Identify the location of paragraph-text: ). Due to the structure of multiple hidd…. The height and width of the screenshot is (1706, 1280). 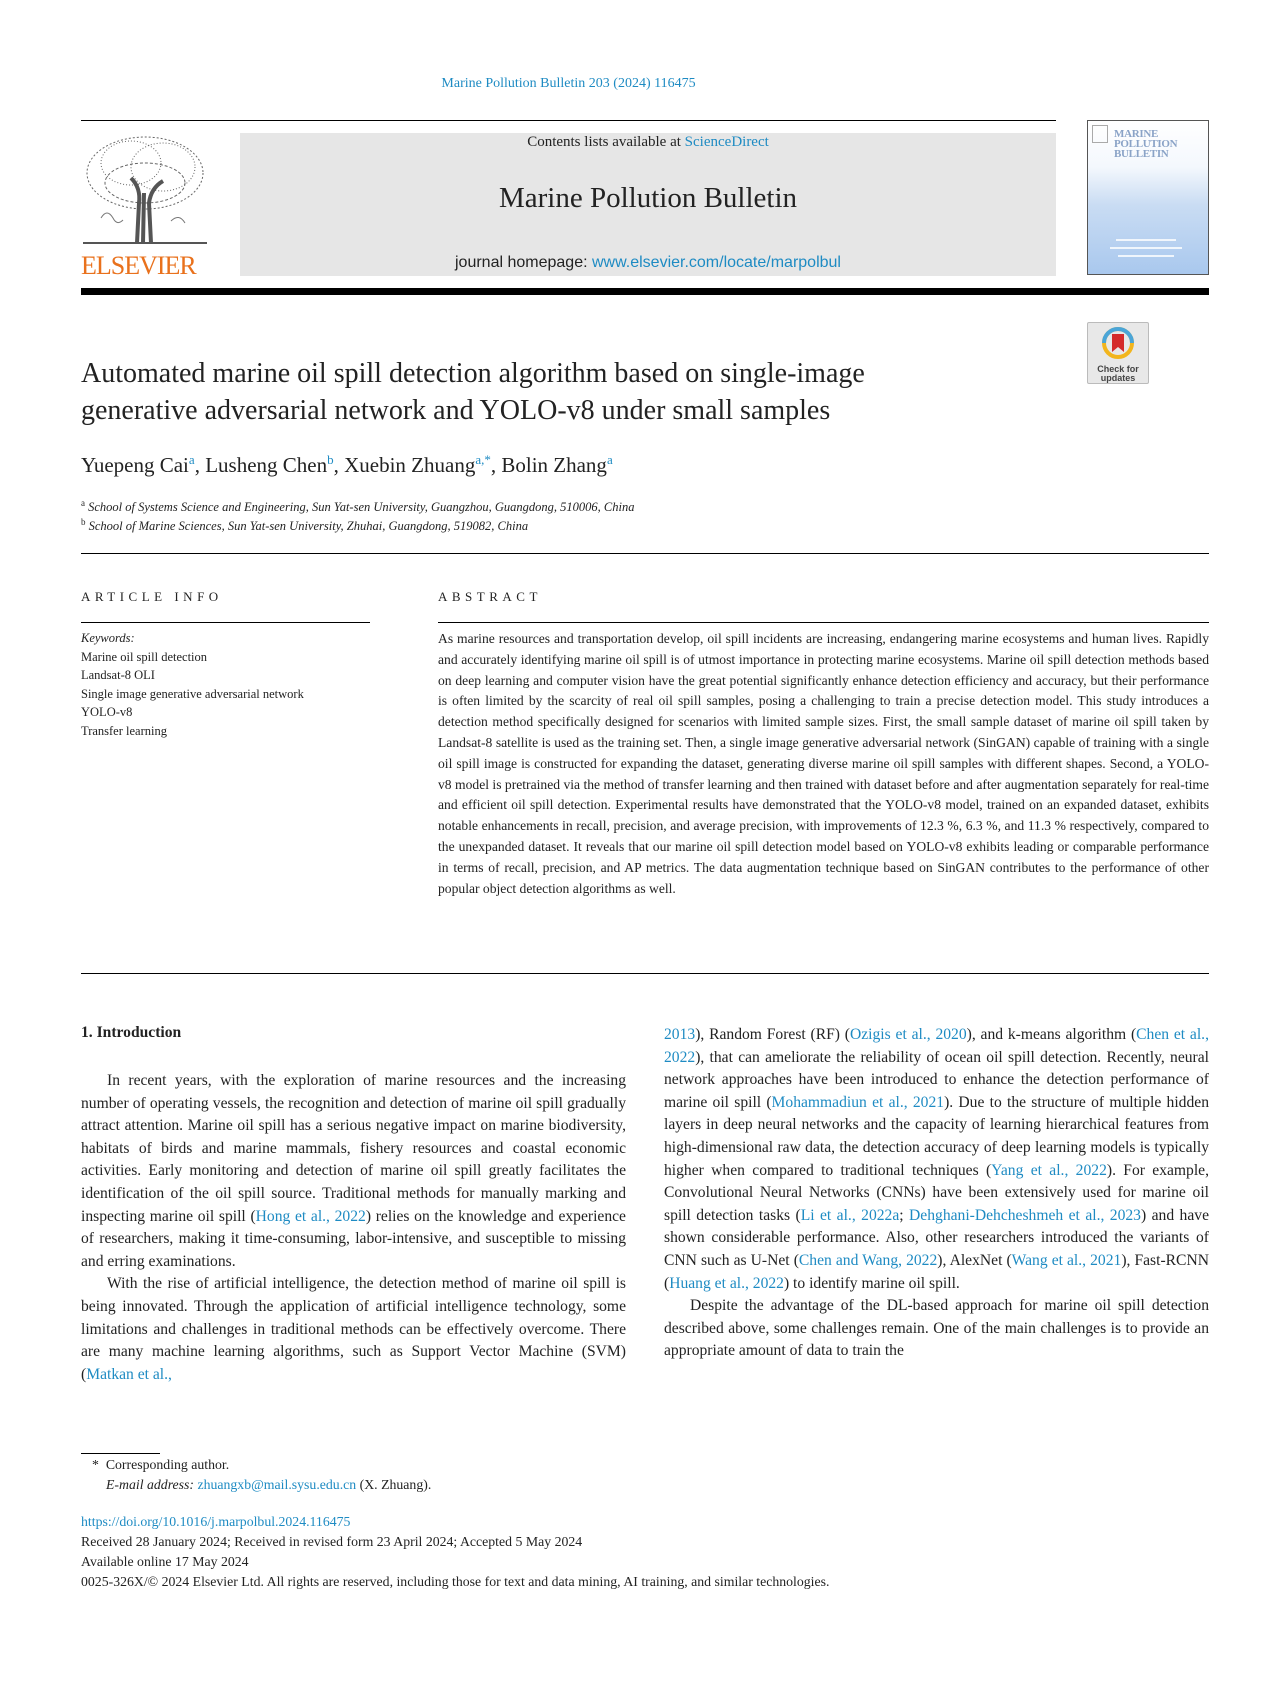
(936, 1136).